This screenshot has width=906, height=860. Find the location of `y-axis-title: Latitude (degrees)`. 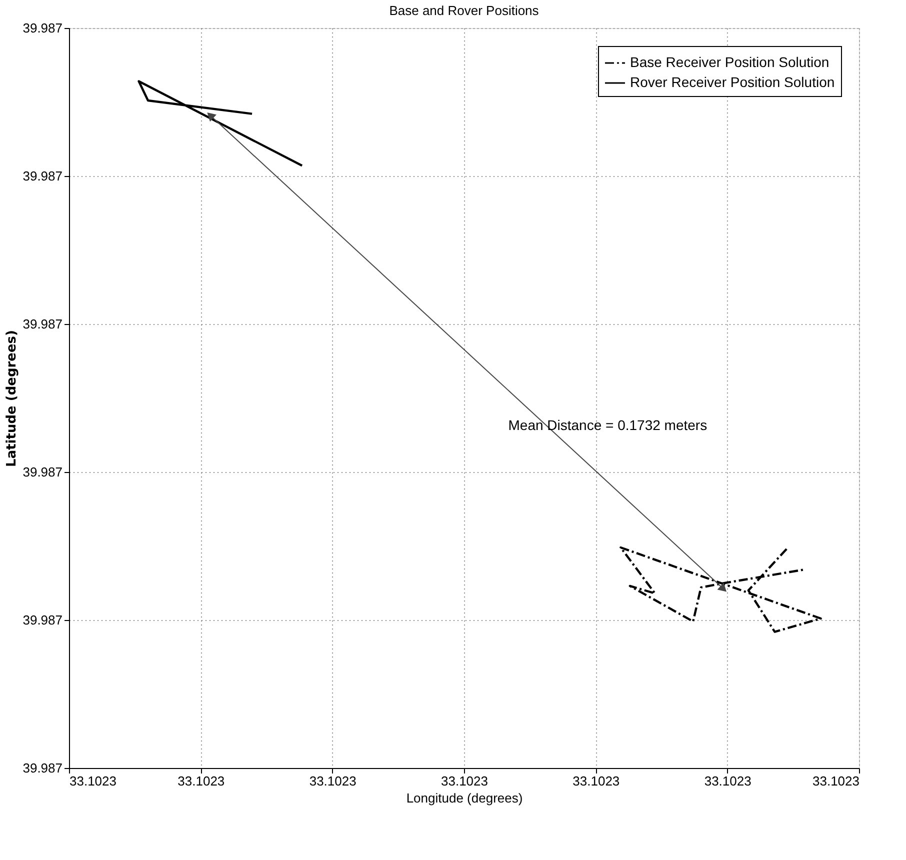

y-axis-title: Latitude (degrees) is located at coordinates (12, 398).